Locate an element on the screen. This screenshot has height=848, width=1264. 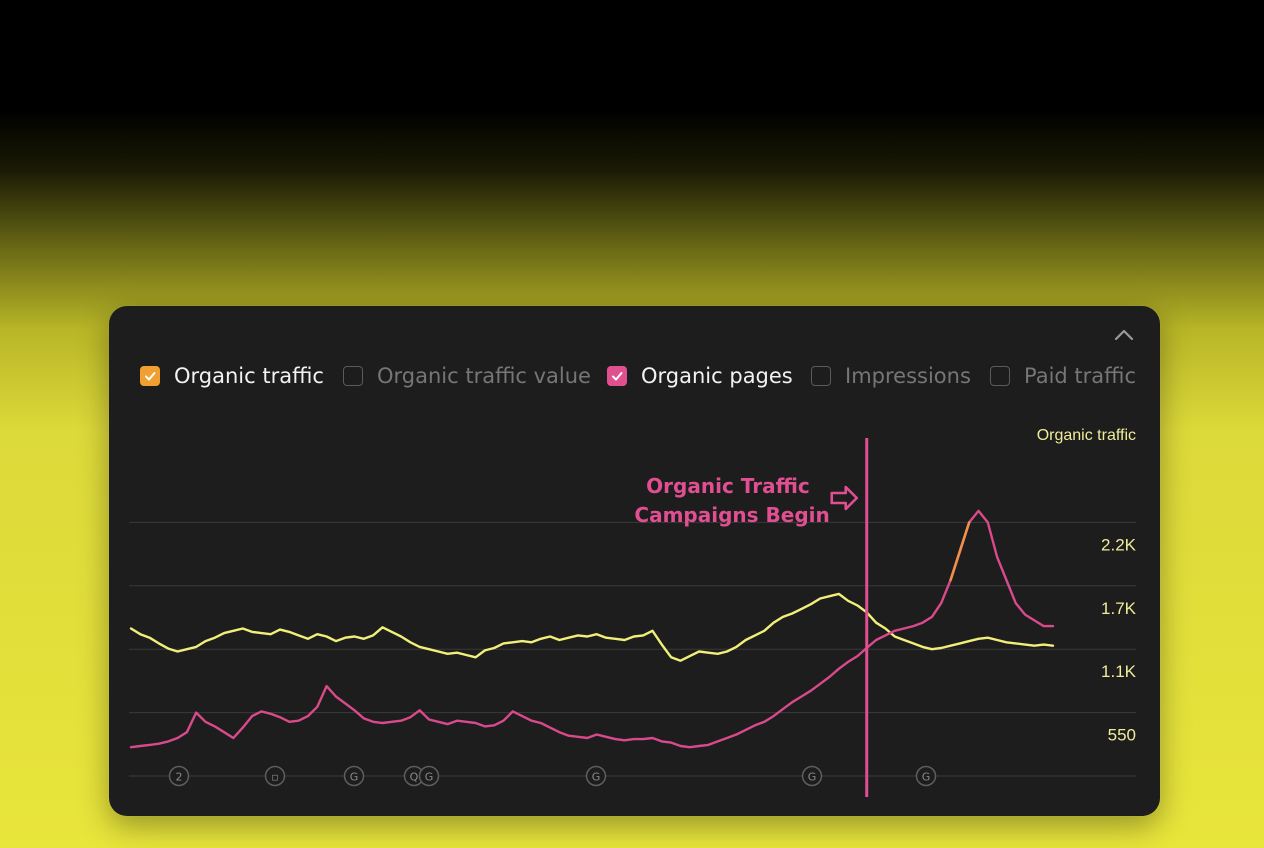
legend-organic-pages: Organic pages is located at coordinates (700, 376).